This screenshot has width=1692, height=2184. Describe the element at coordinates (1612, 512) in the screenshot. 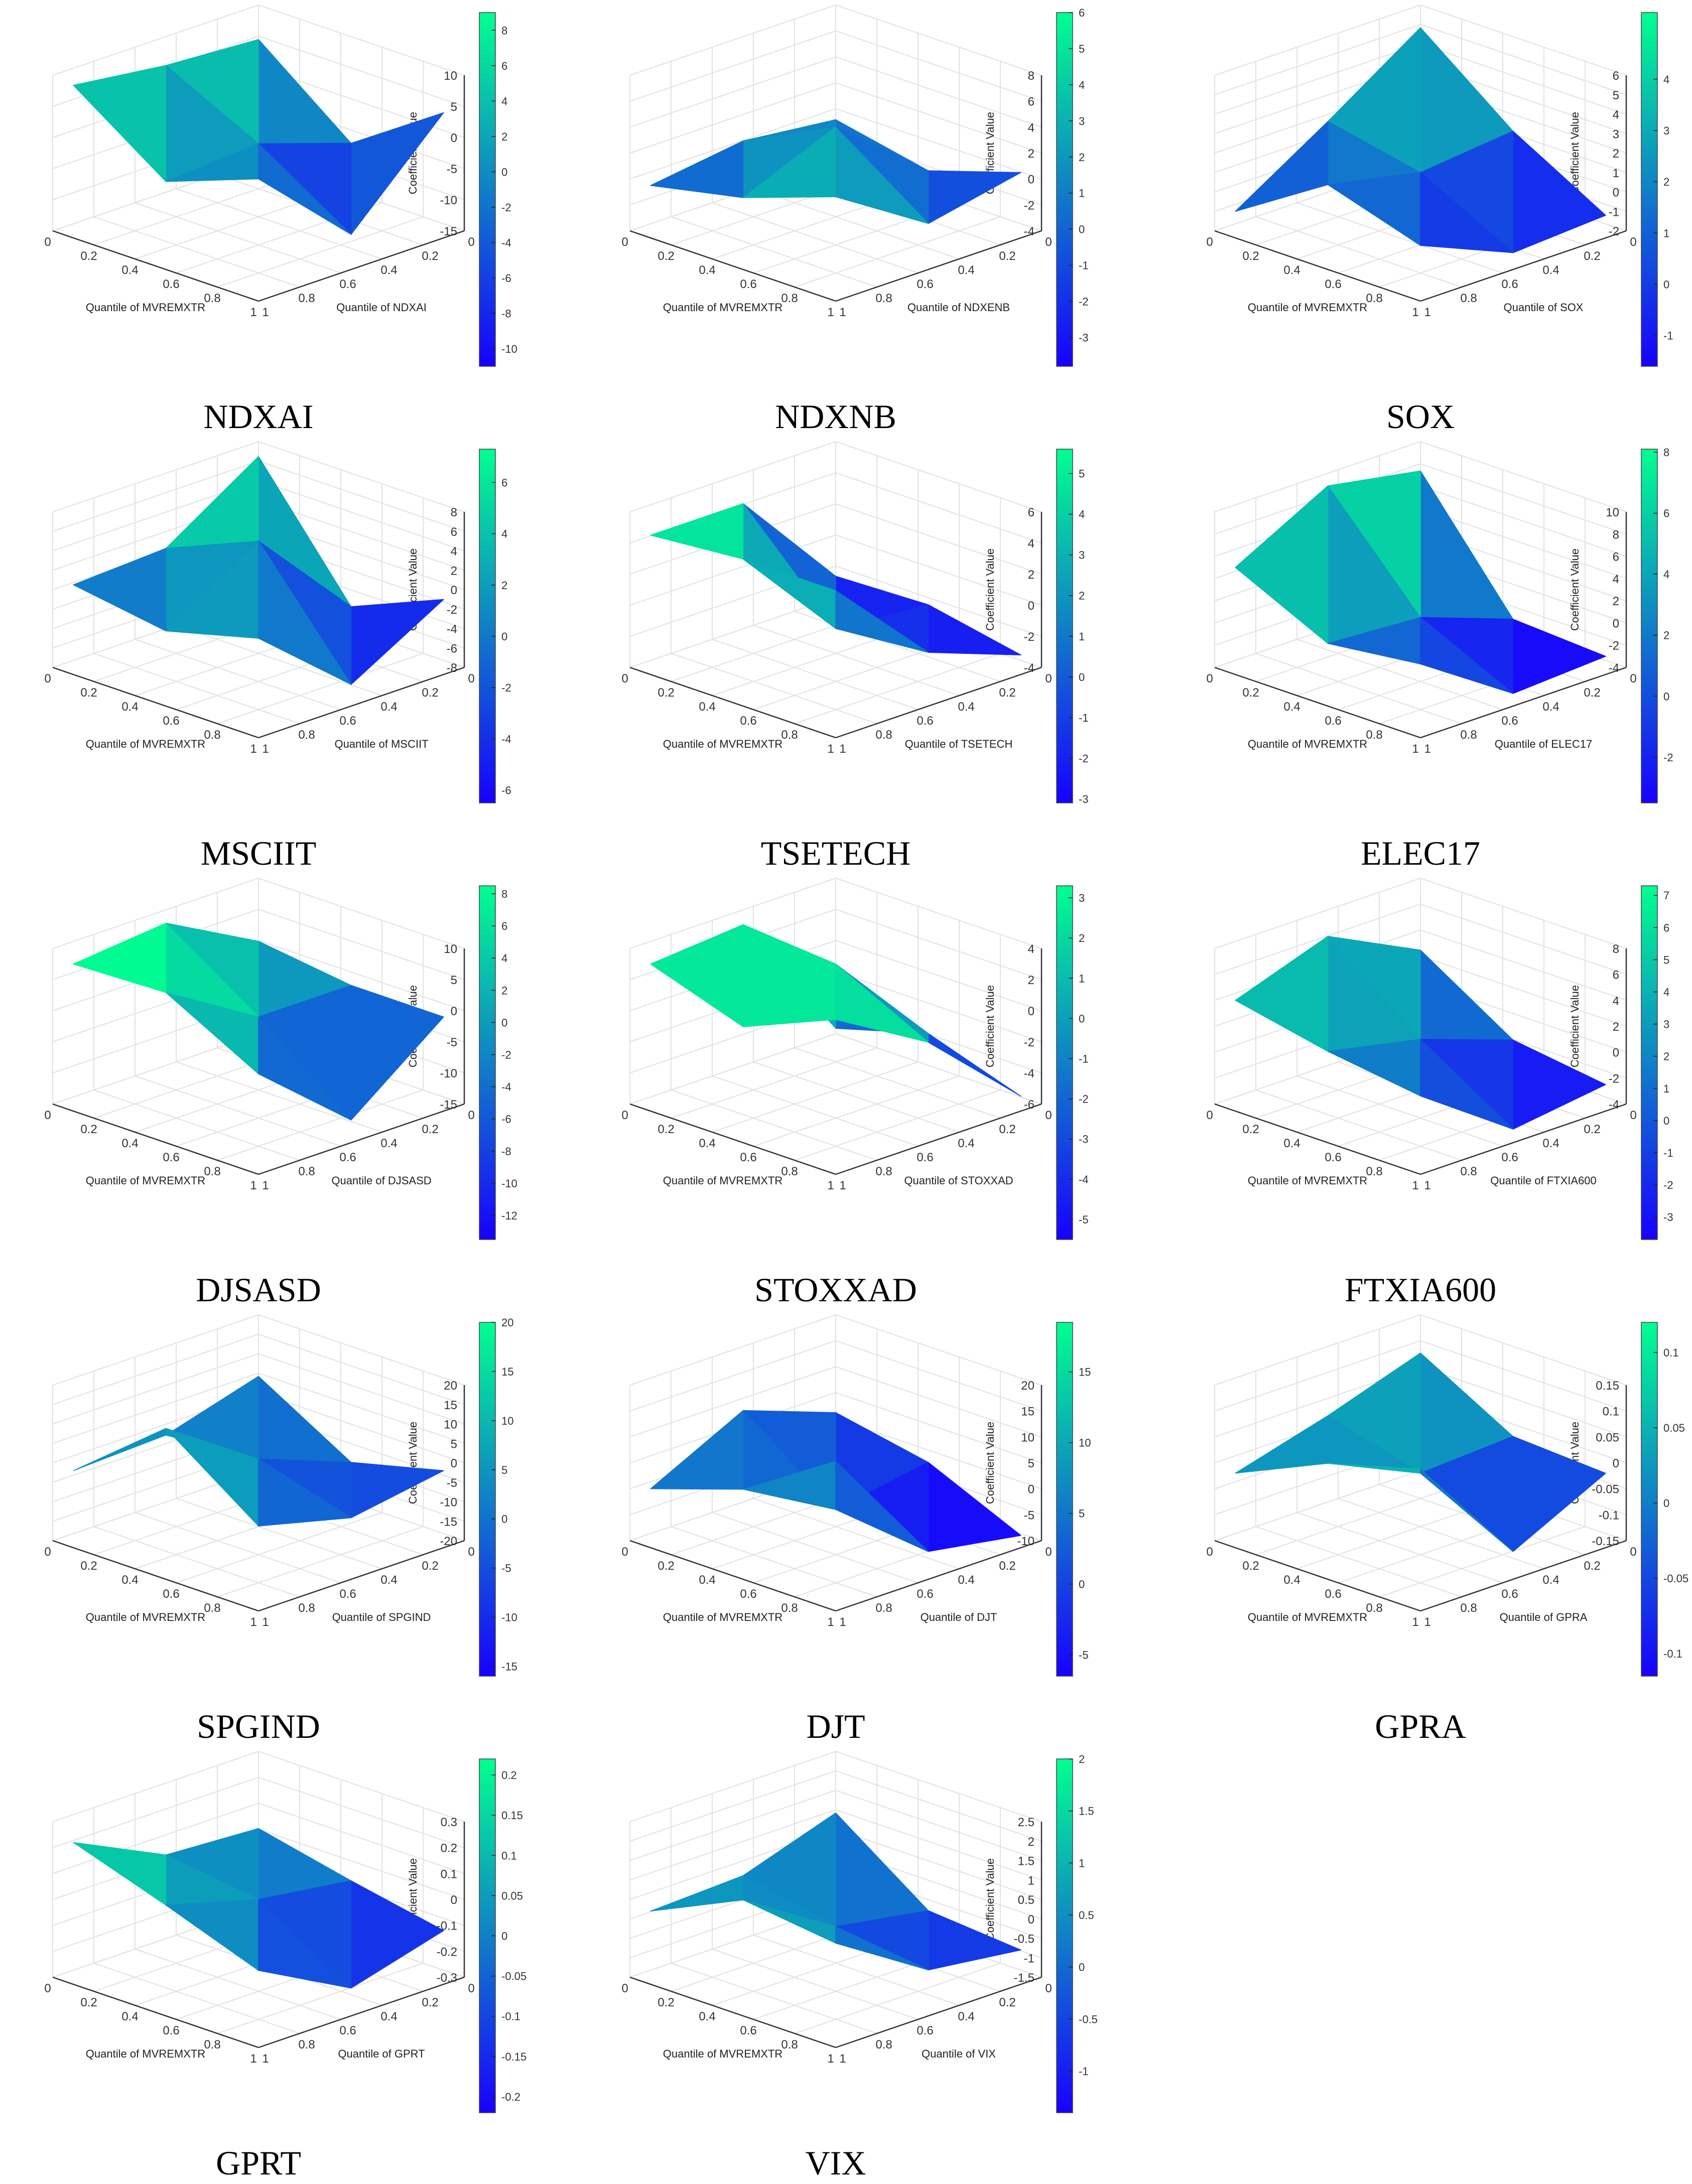

I see `z-tick-label: 10` at that location.